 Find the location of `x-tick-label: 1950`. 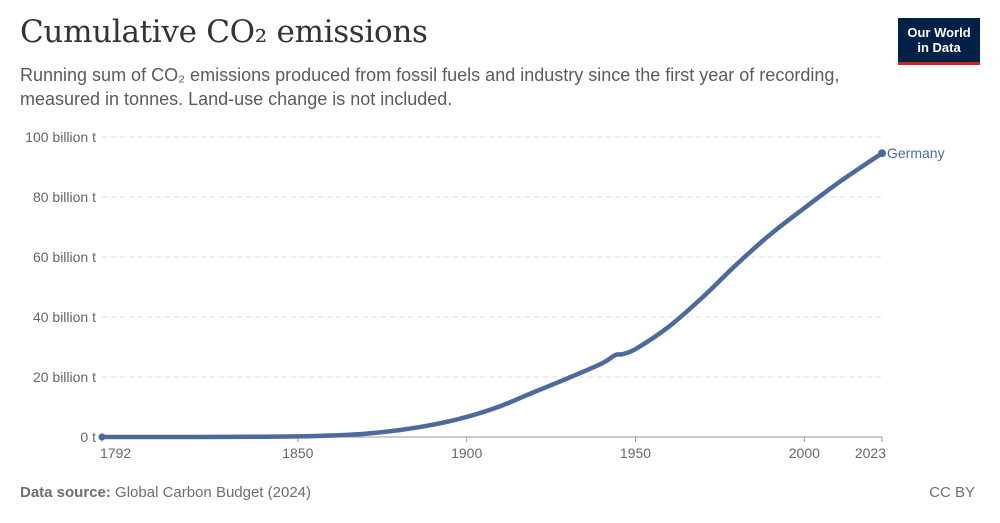

x-tick-label: 1950 is located at coordinates (635, 453).